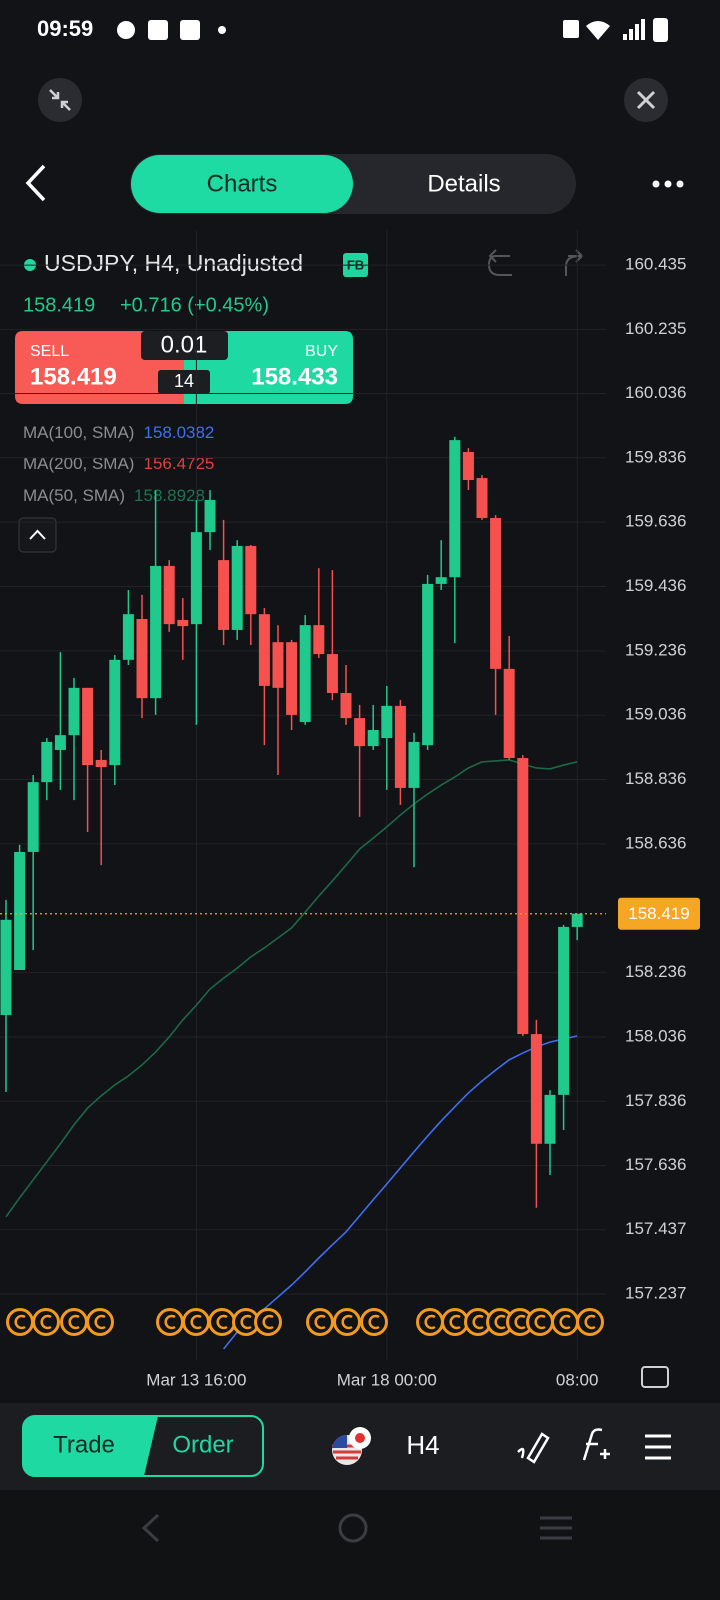  Describe the element at coordinates (294, 376) in the screenshot. I see `buy-price: 158.433` at that location.